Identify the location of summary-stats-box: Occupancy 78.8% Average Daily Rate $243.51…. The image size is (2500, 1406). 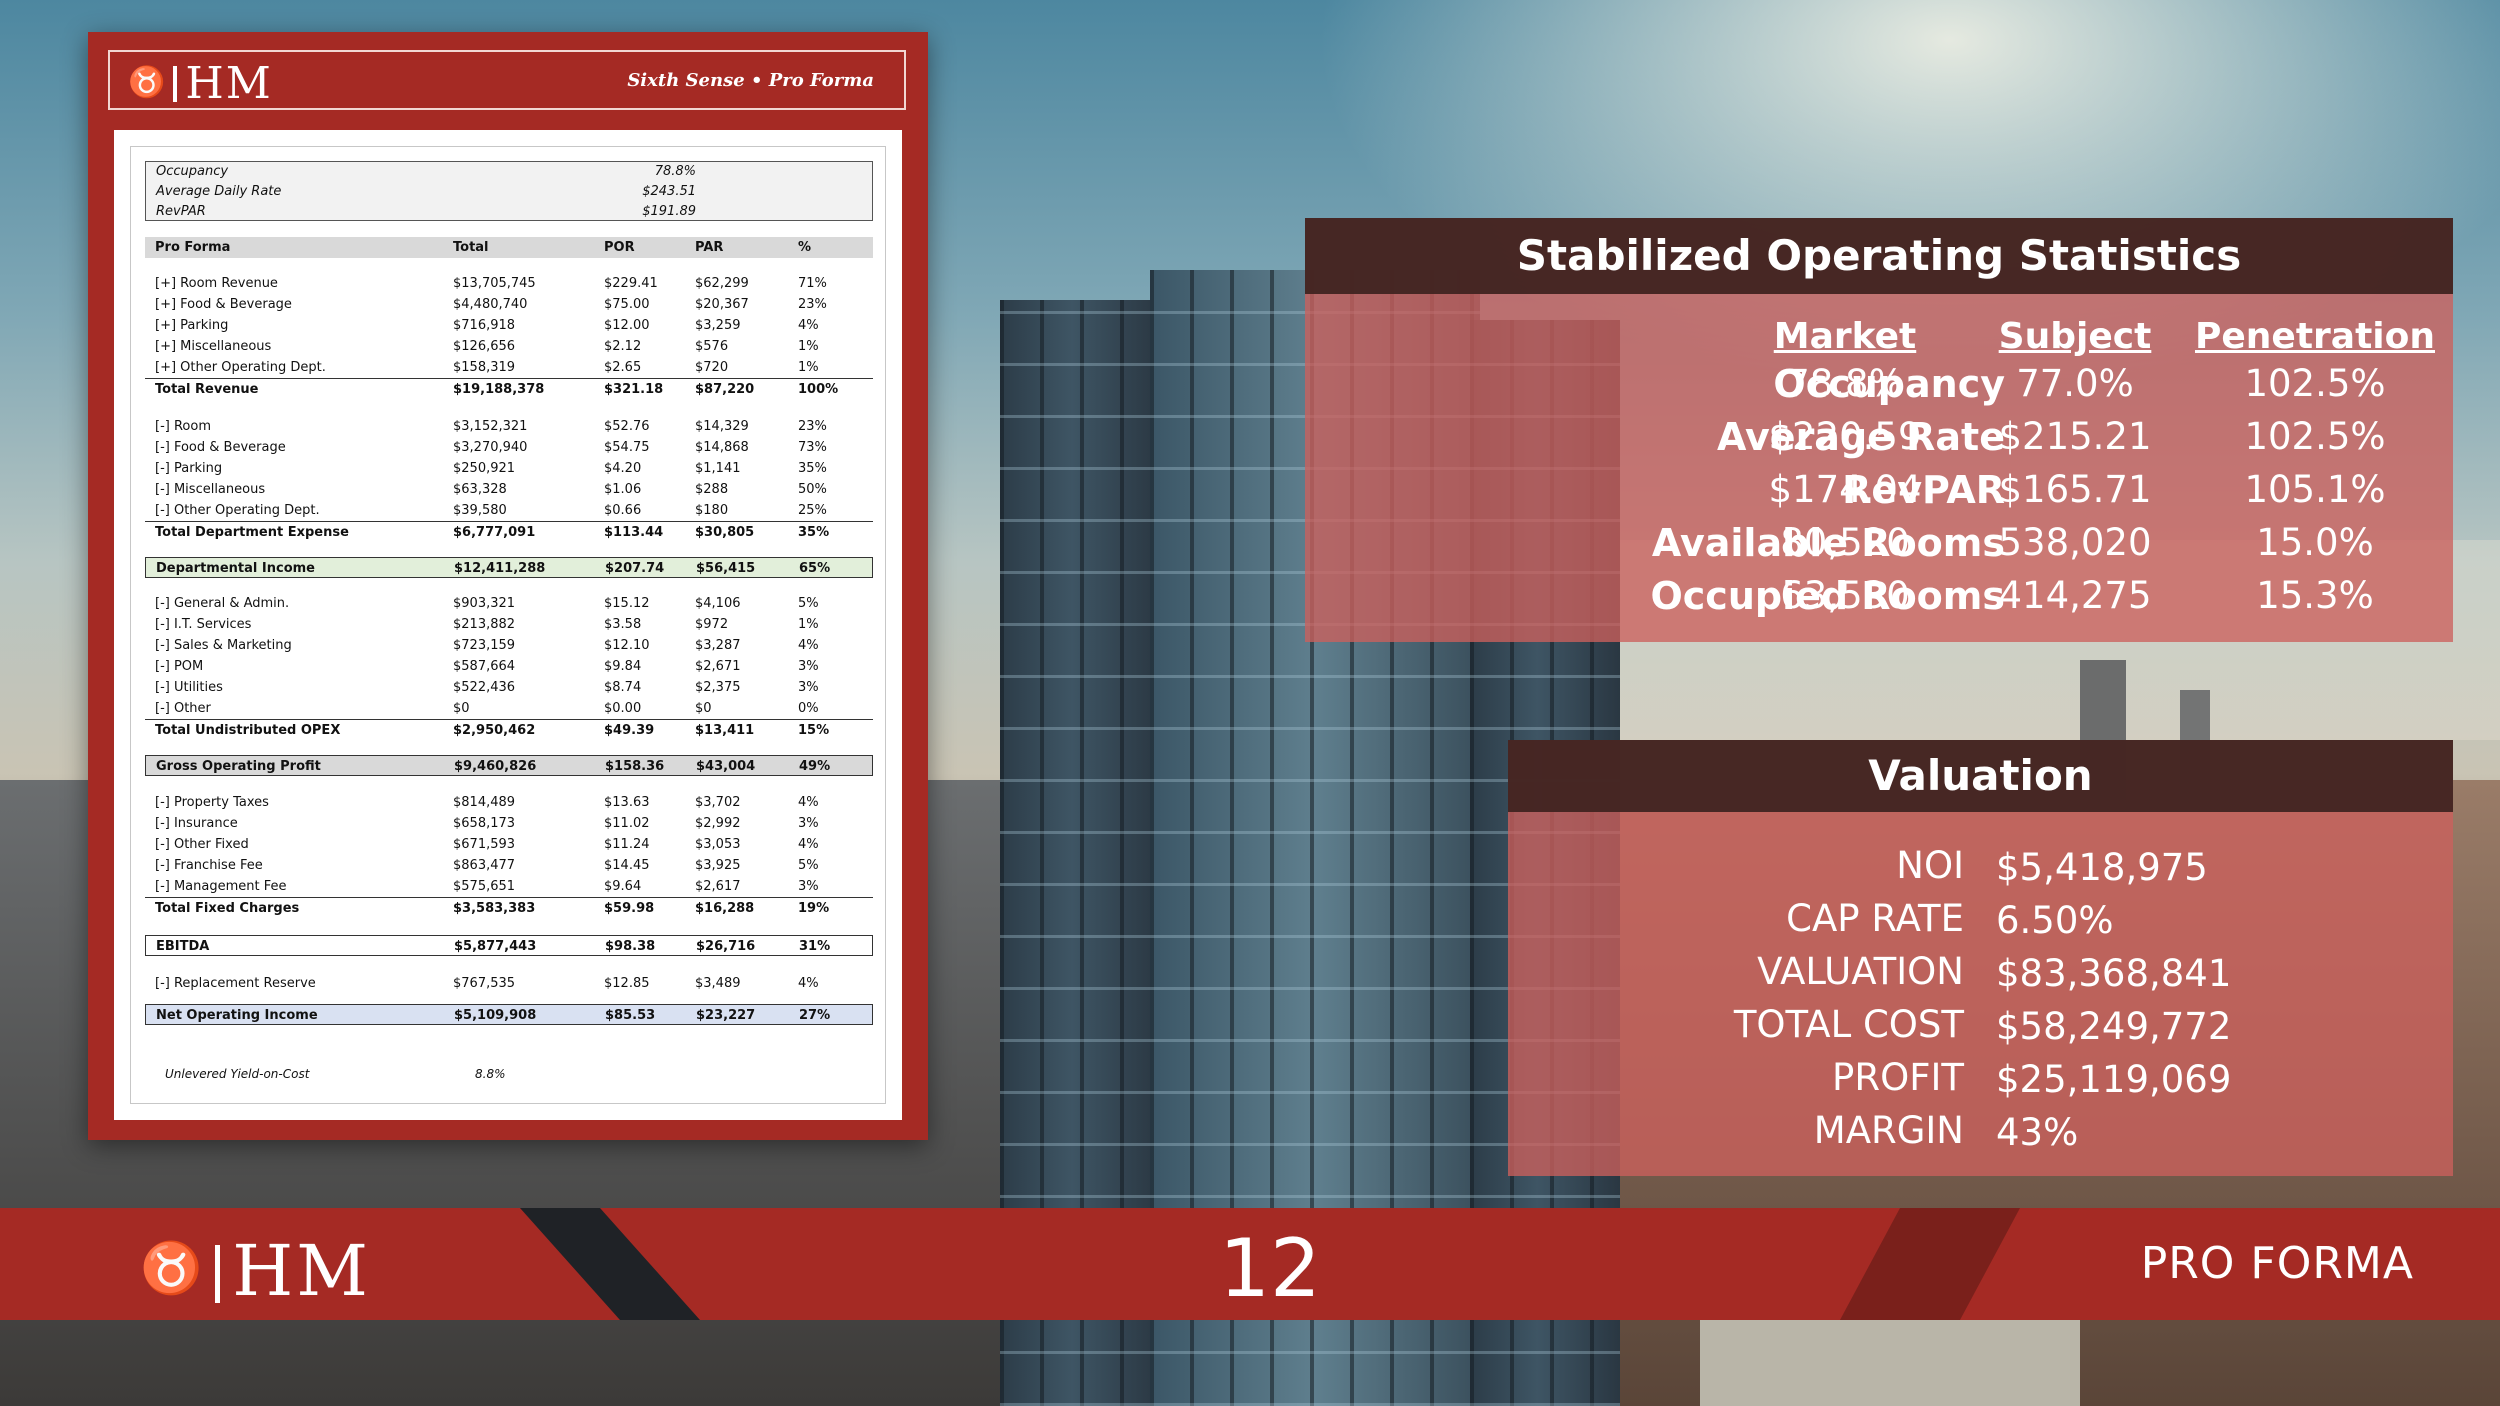
(509, 191).